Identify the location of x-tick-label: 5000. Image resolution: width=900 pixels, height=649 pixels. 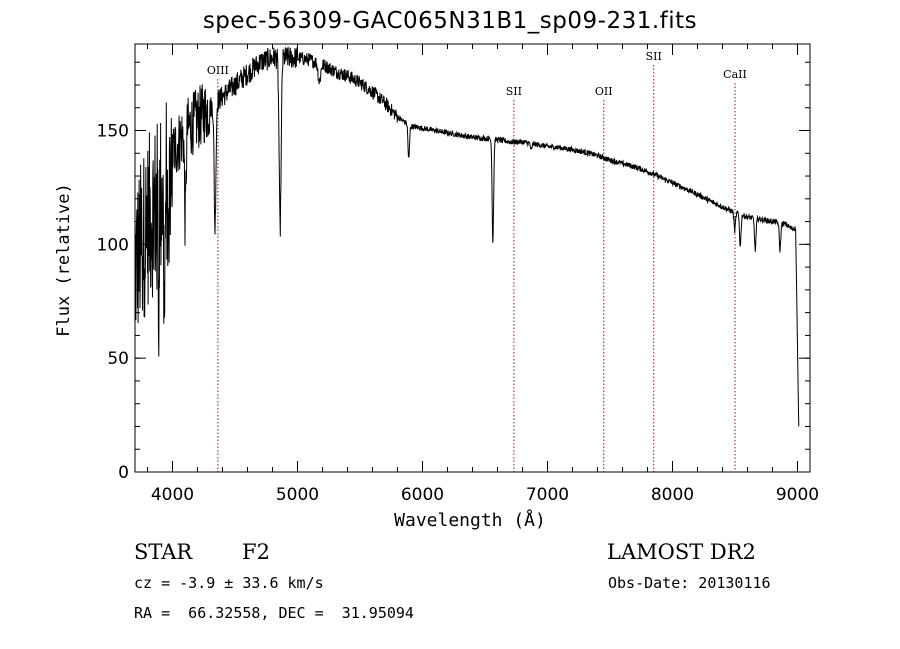
(297, 495).